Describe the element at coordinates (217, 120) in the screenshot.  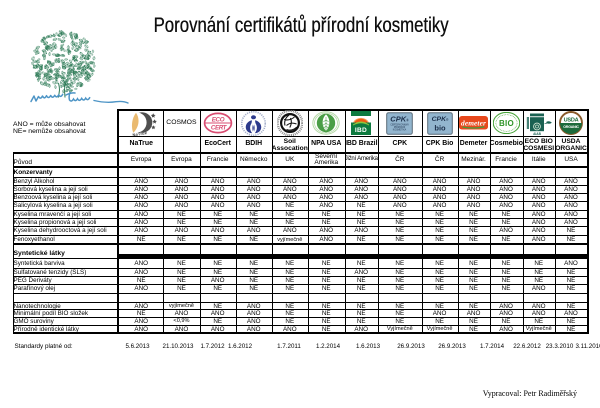
I see `svg-text: ECO` at that location.